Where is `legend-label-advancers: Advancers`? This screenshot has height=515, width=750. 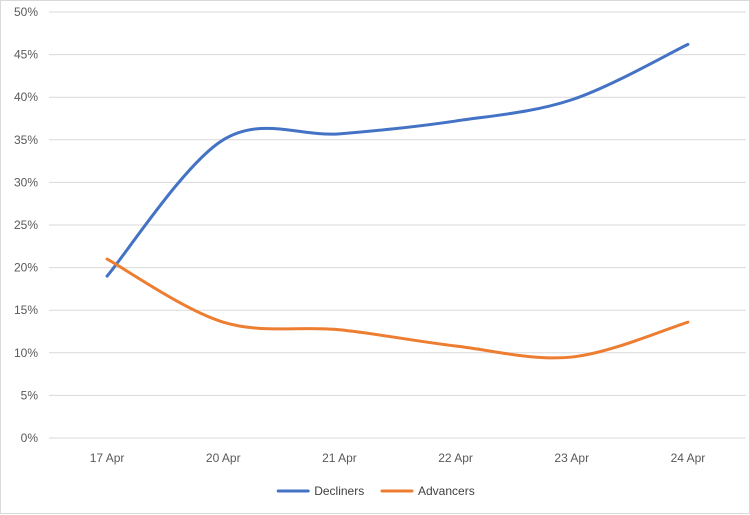
legend-label-advancers: Advancers is located at coordinates (446, 491).